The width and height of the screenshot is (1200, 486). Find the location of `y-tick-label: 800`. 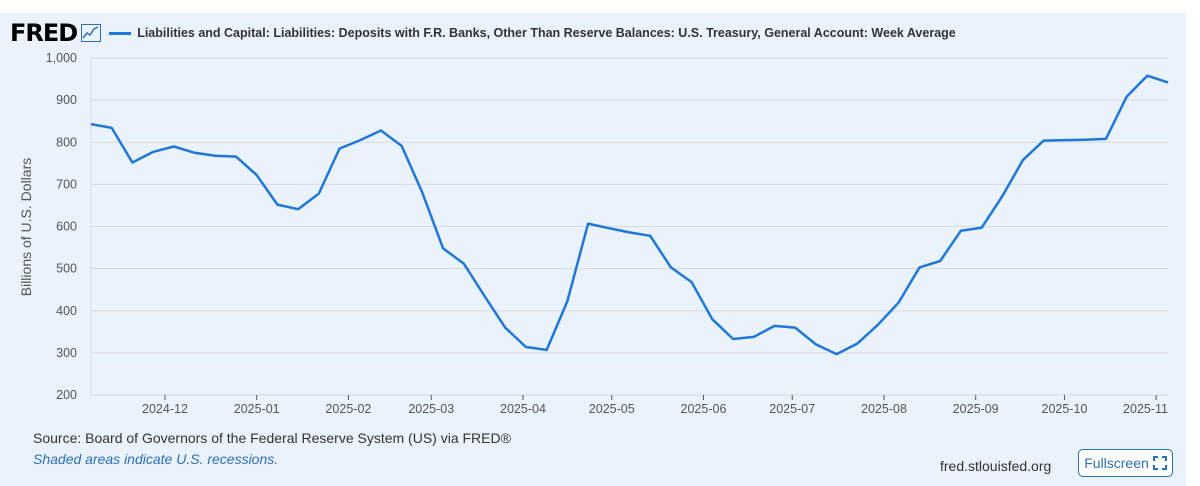

y-tick-label: 800 is located at coordinates (66, 142).